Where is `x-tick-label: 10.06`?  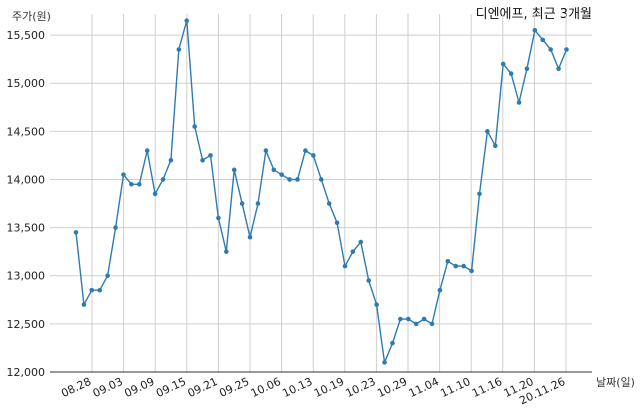 x-tick-label: 10.06 is located at coordinates (266, 387).